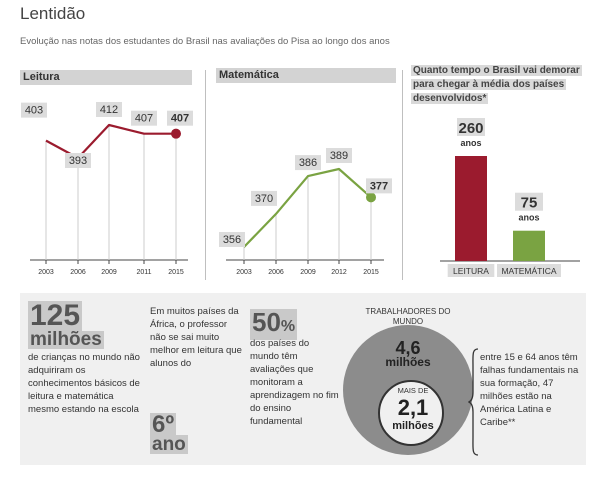 This screenshot has width=590, height=480. I want to click on fact3-number: 50%, so click(274, 323).